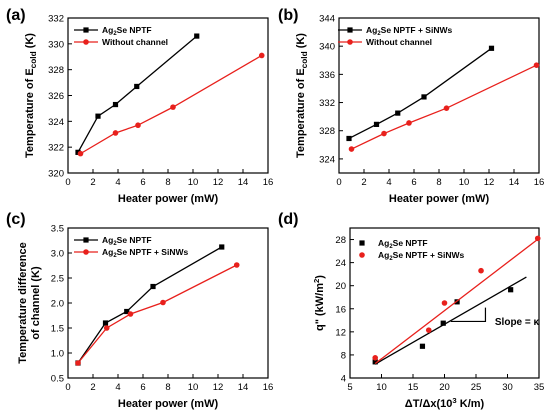 This screenshot has width=550, height=413. Describe the element at coordinates (343, 379) in the screenshot. I see `y-tick-label: 4` at that location.